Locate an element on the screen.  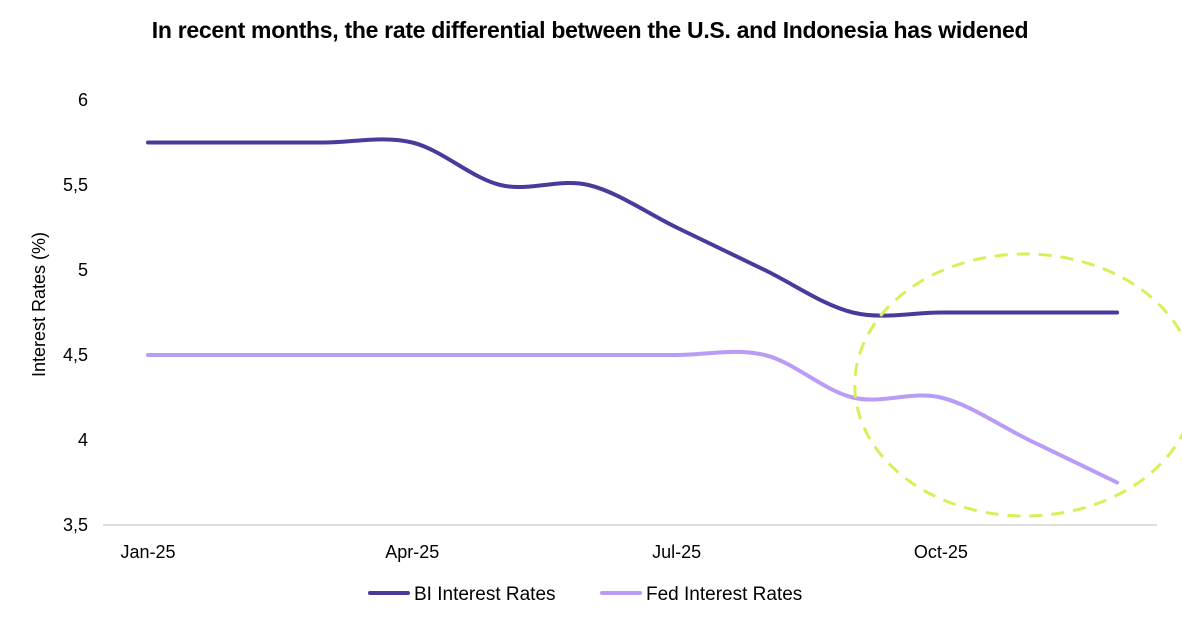
annotation-layer is located at coordinates (1017, 385).